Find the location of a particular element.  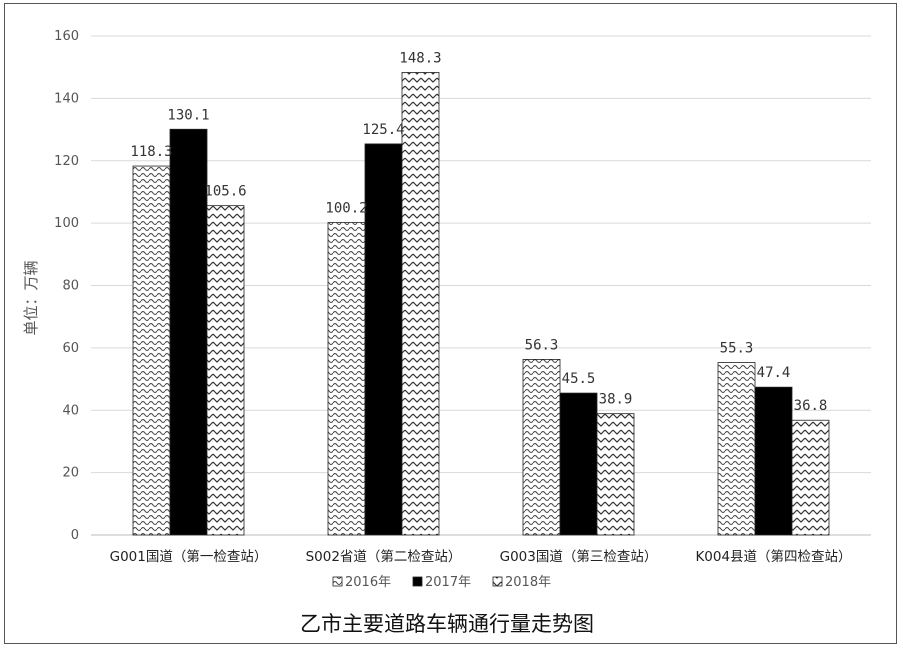

y-tick-label: 60 is located at coordinates (70, 348).